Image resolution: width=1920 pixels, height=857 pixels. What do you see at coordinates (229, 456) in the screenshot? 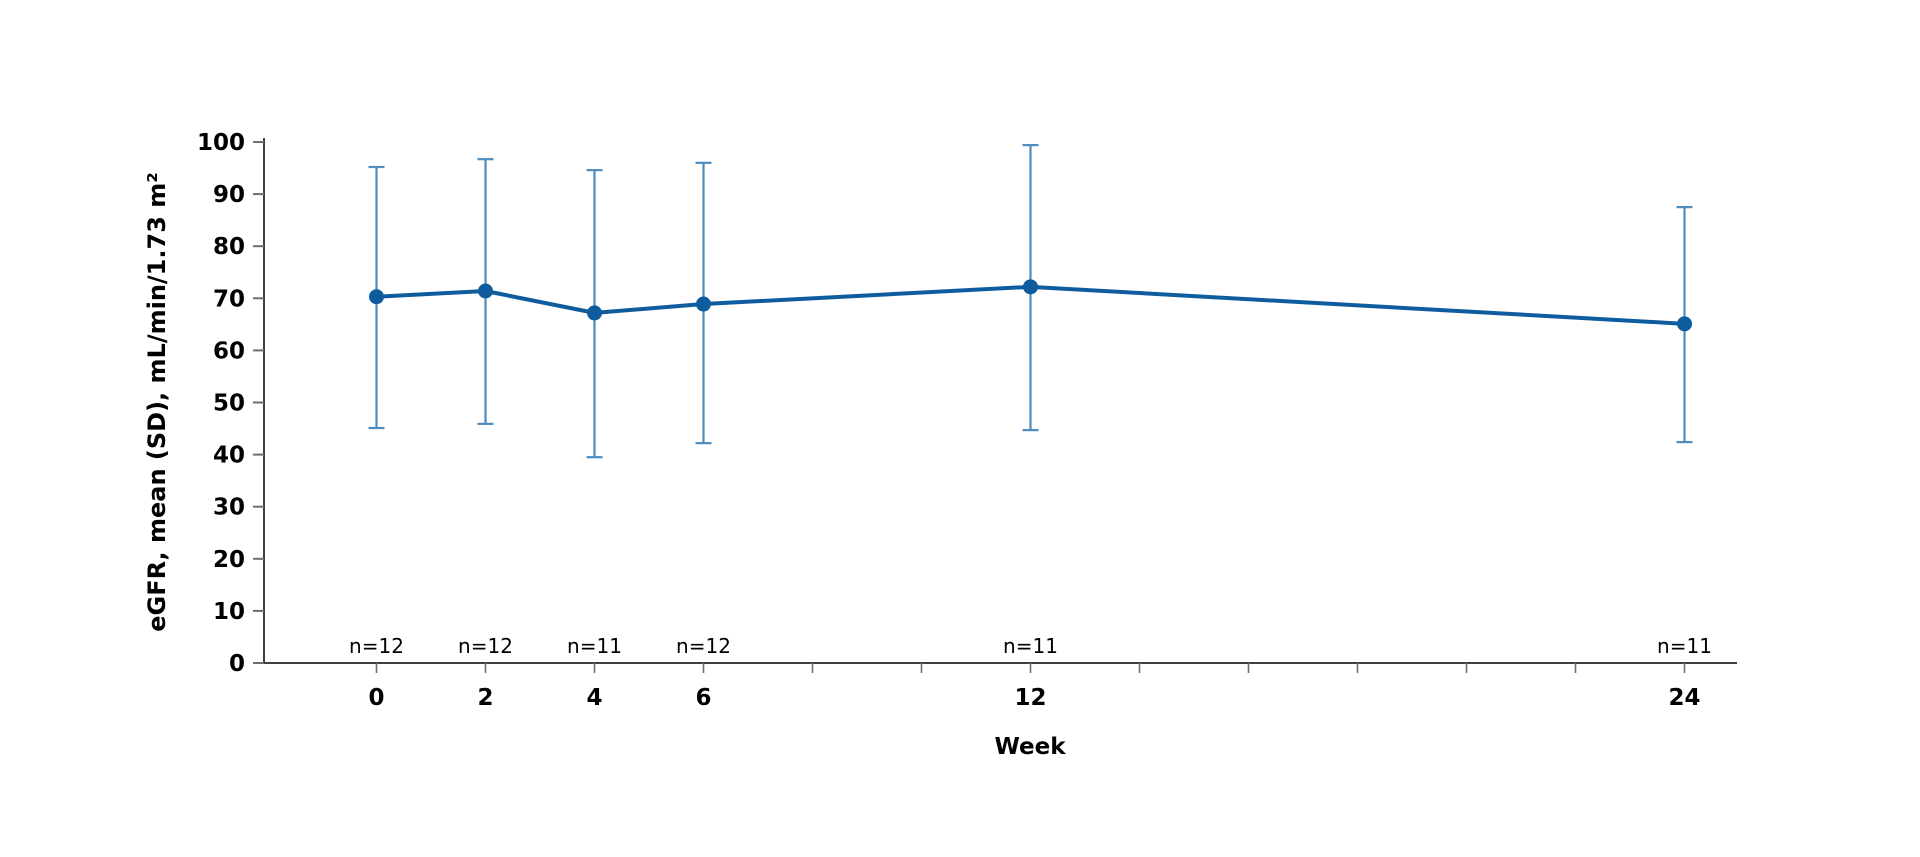
I see `y-tick-label: 40` at bounding box center [229, 456].